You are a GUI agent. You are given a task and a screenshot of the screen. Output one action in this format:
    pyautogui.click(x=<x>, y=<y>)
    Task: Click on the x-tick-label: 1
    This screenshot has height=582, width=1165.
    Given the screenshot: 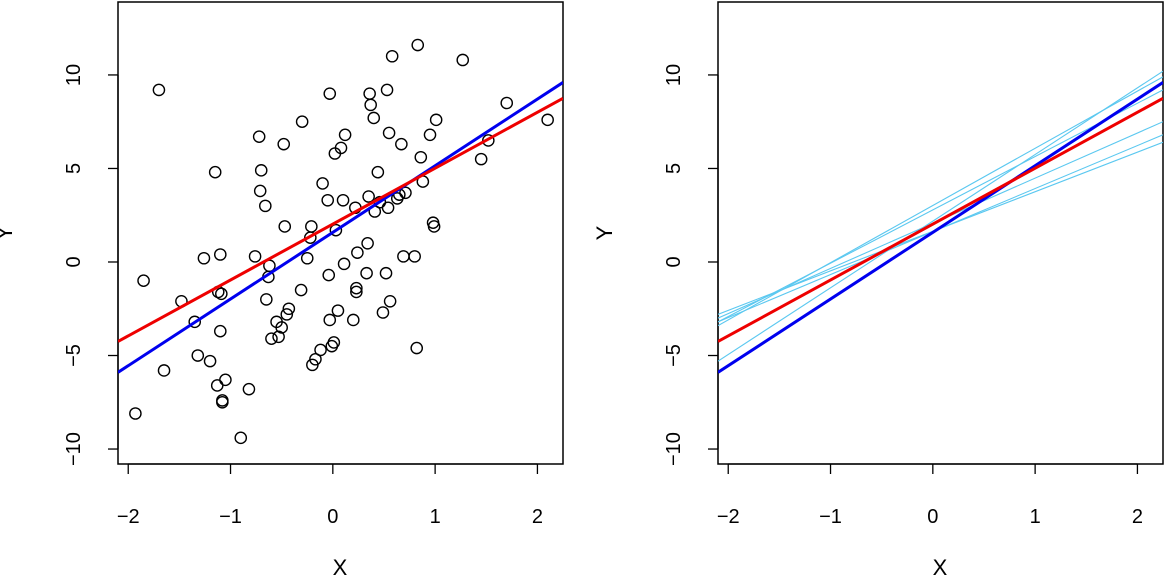 What is the action you would take?
    pyautogui.click(x=435, y=517)
    